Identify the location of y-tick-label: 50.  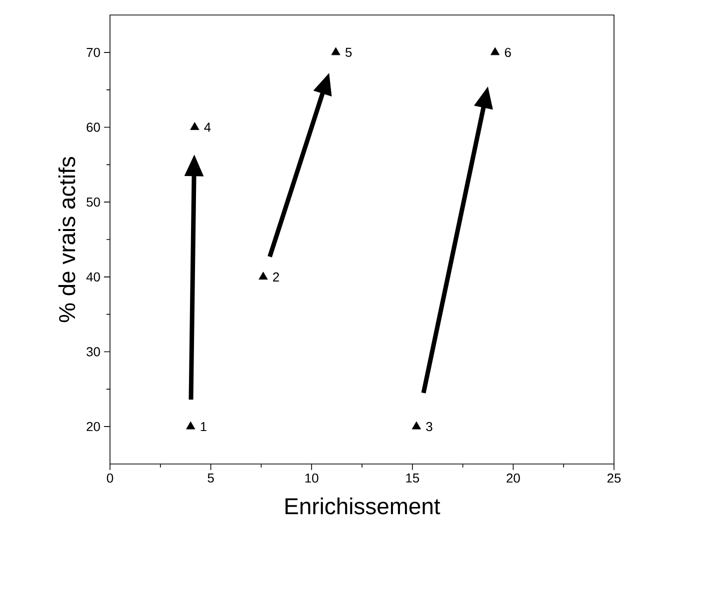
(93, 202).